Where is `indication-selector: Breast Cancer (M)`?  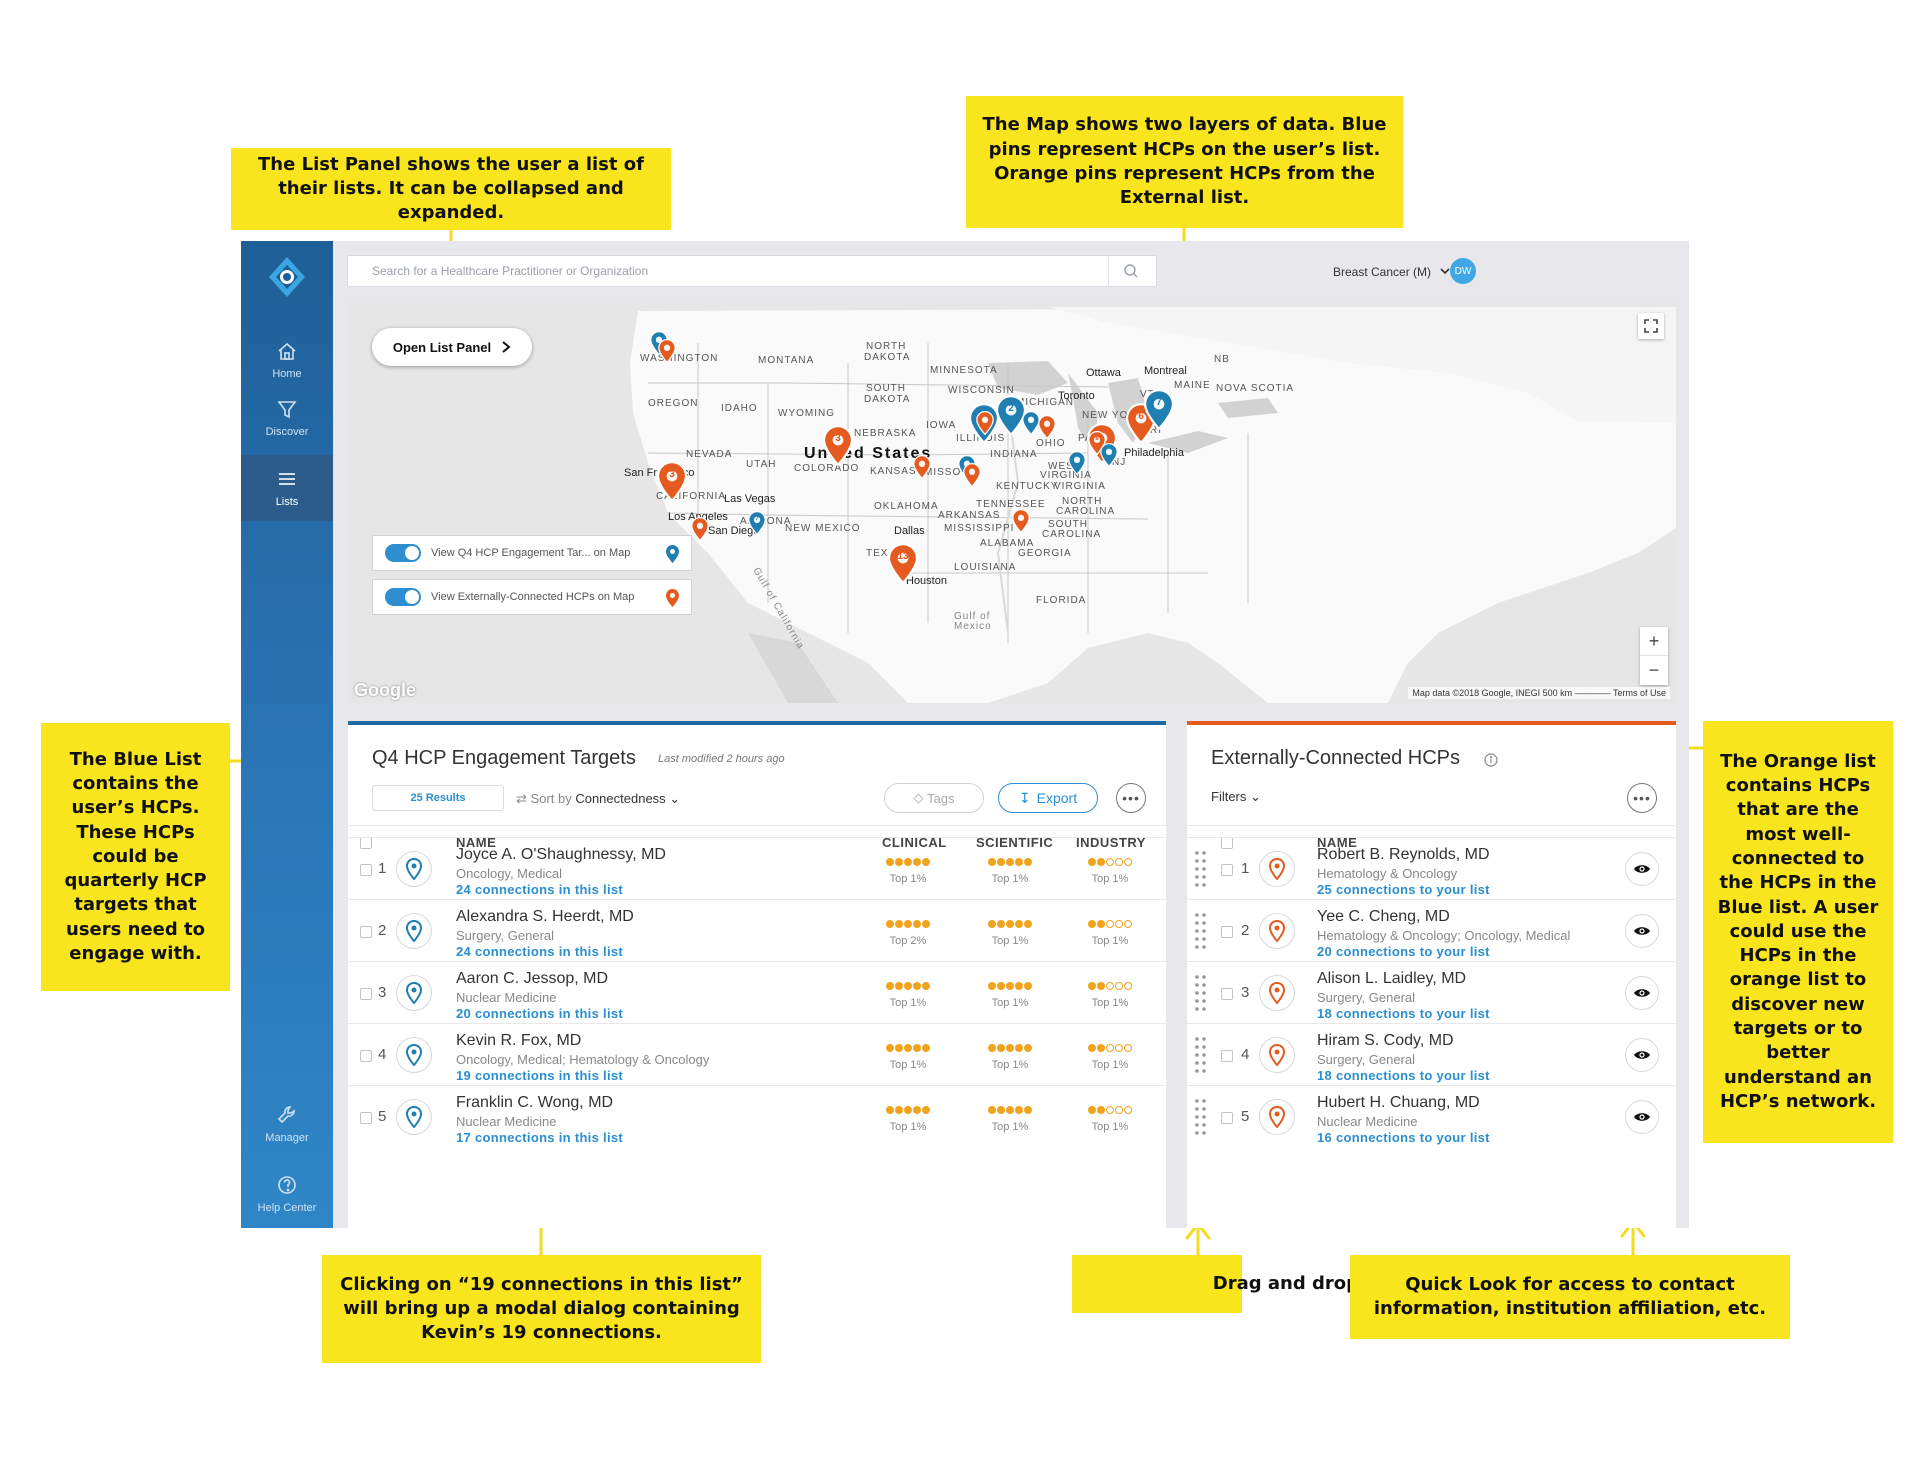
indication-selector: Breast Cancer (M) is located at coordinates (1382, 272).